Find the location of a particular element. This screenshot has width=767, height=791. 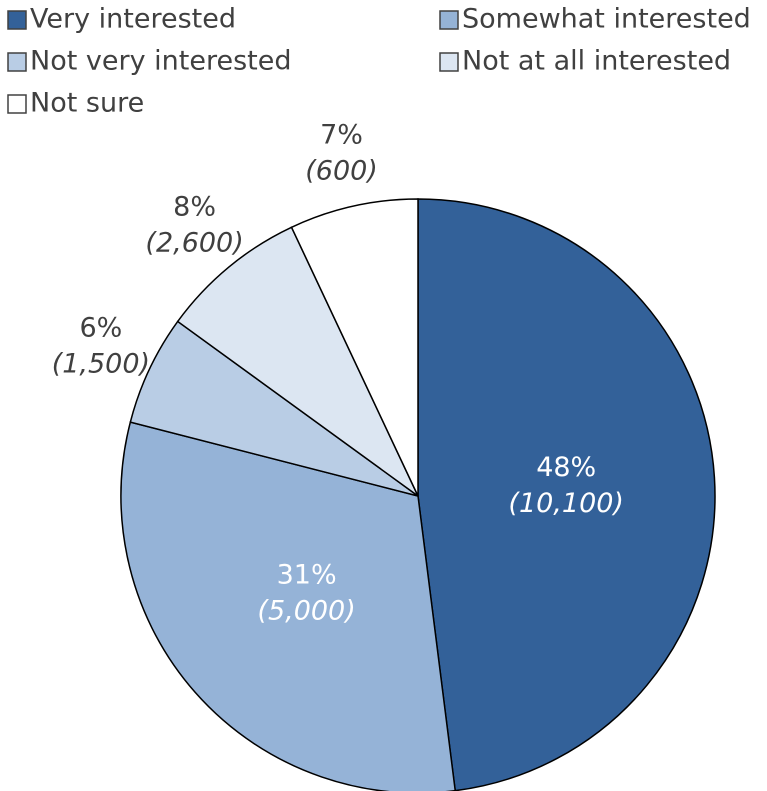

data-label: 31% is located at coordinates (307, 575).